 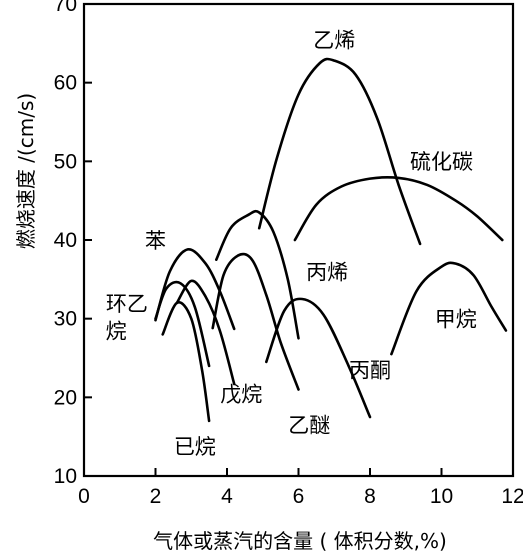 What do you see at coordinates (65, 397) in the screenshot?
I see `y-tick-label: 20` at bounding box center [65, 397].